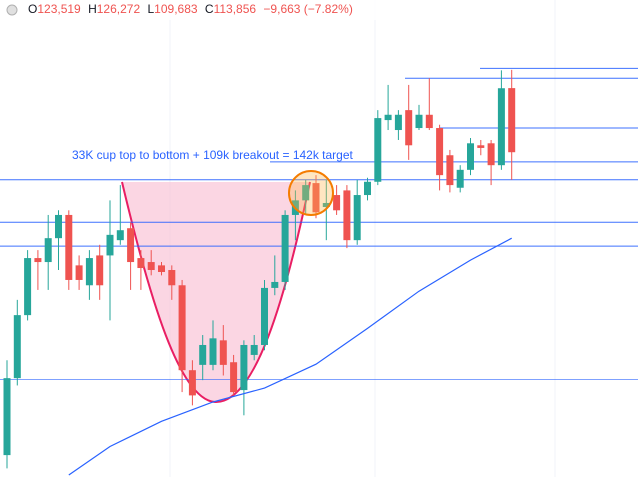 Image resolution: width=638 pixels, height=477 pixels. I want to click on cup-fill, so click(216, 292).